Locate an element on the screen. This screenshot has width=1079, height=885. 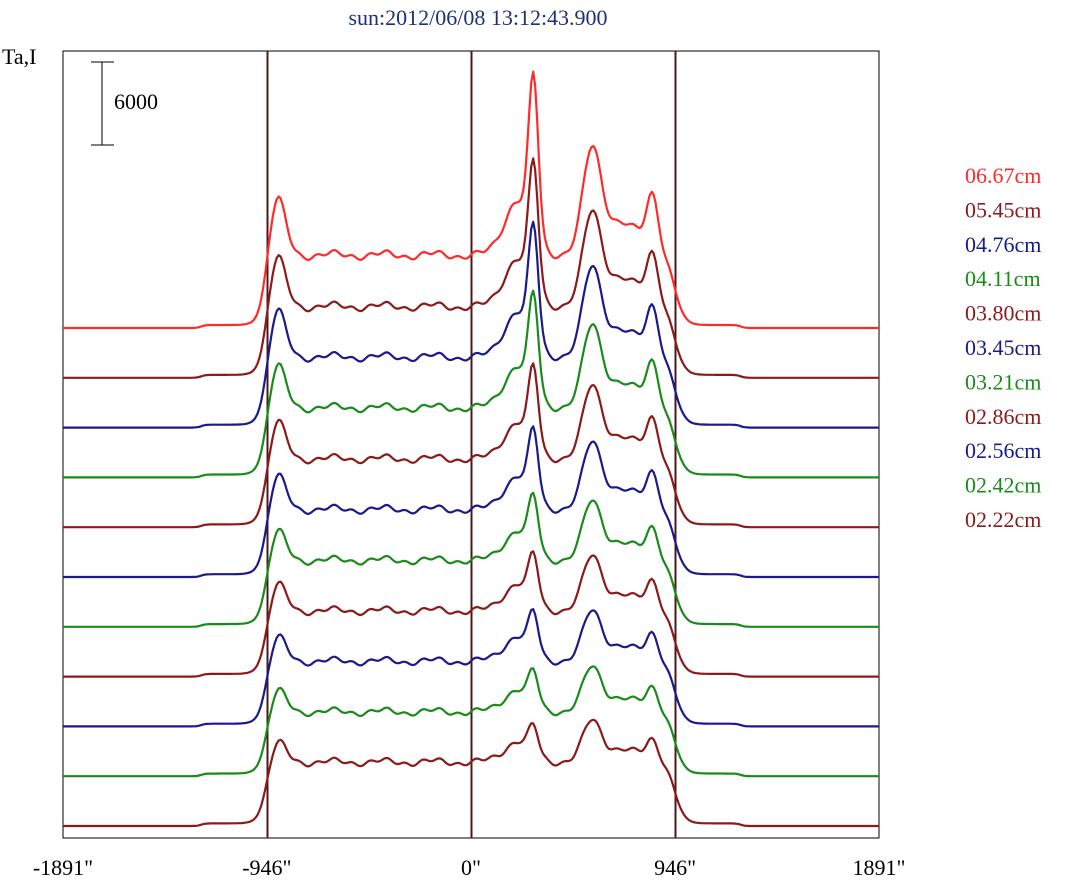
legend-entry: 03.45cm is located at coordinates (1003, 347).